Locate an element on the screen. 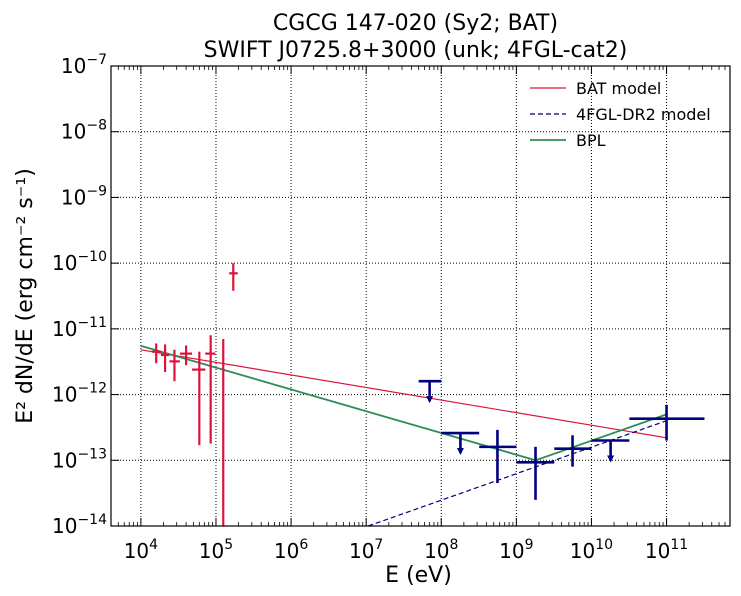 This screenshot has width=741, height=596. x-tick-label: 10⁵ is located at coordinates (216, 550).